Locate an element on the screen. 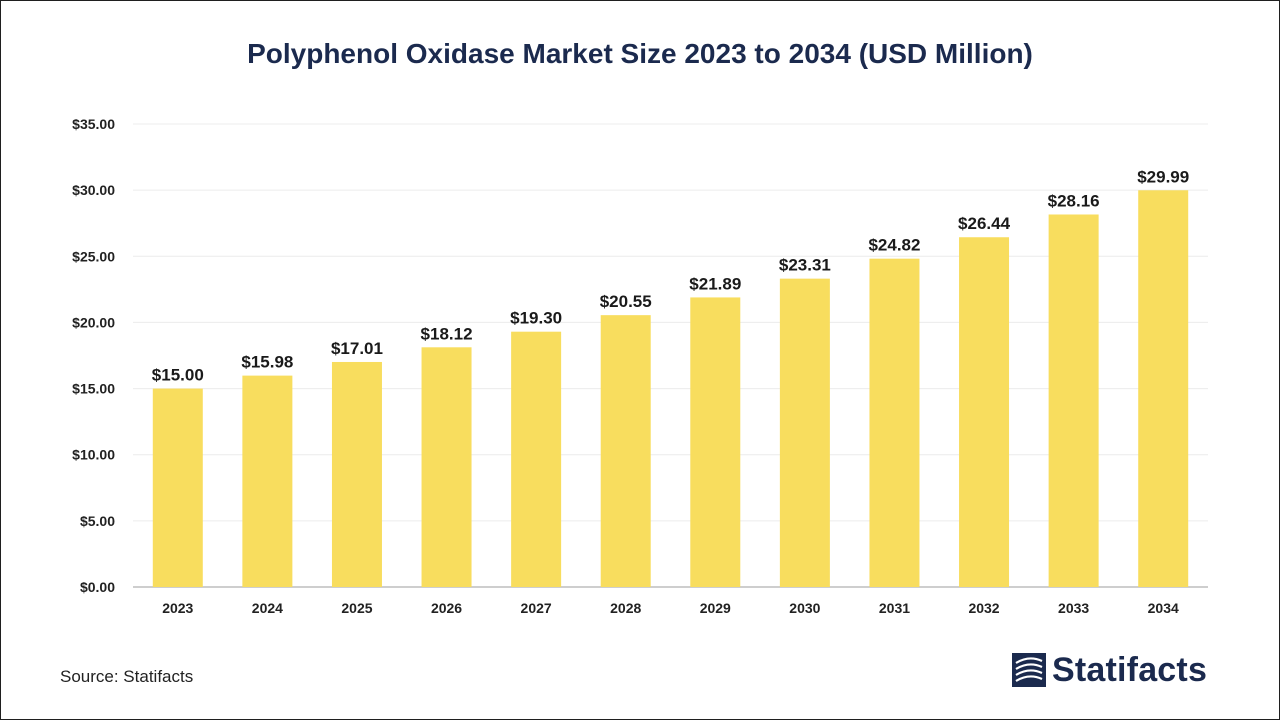 The width and height of the screenshot is (1280, 720). source-note: Source: Statifacts is located at coordinates (127, 676).